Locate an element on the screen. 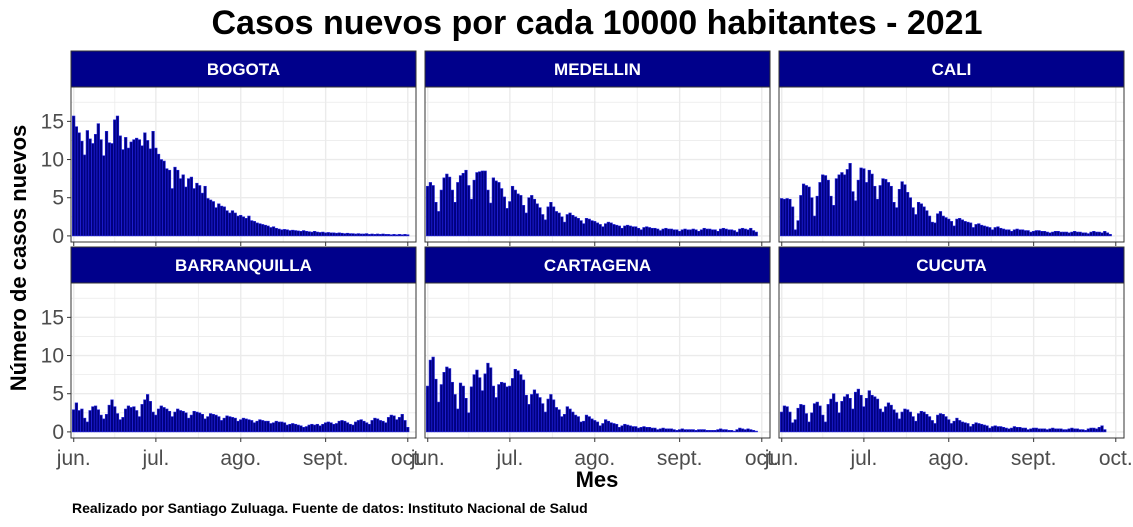 The width and height of the screenshot is (1133, 527). facet-strip is located at coordinates (243, 265).